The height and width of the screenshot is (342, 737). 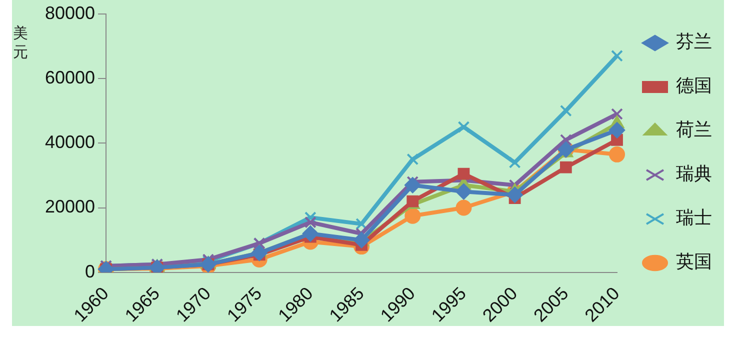 I want to click on legend-label: 芬兰, so click(x=694, y=42).